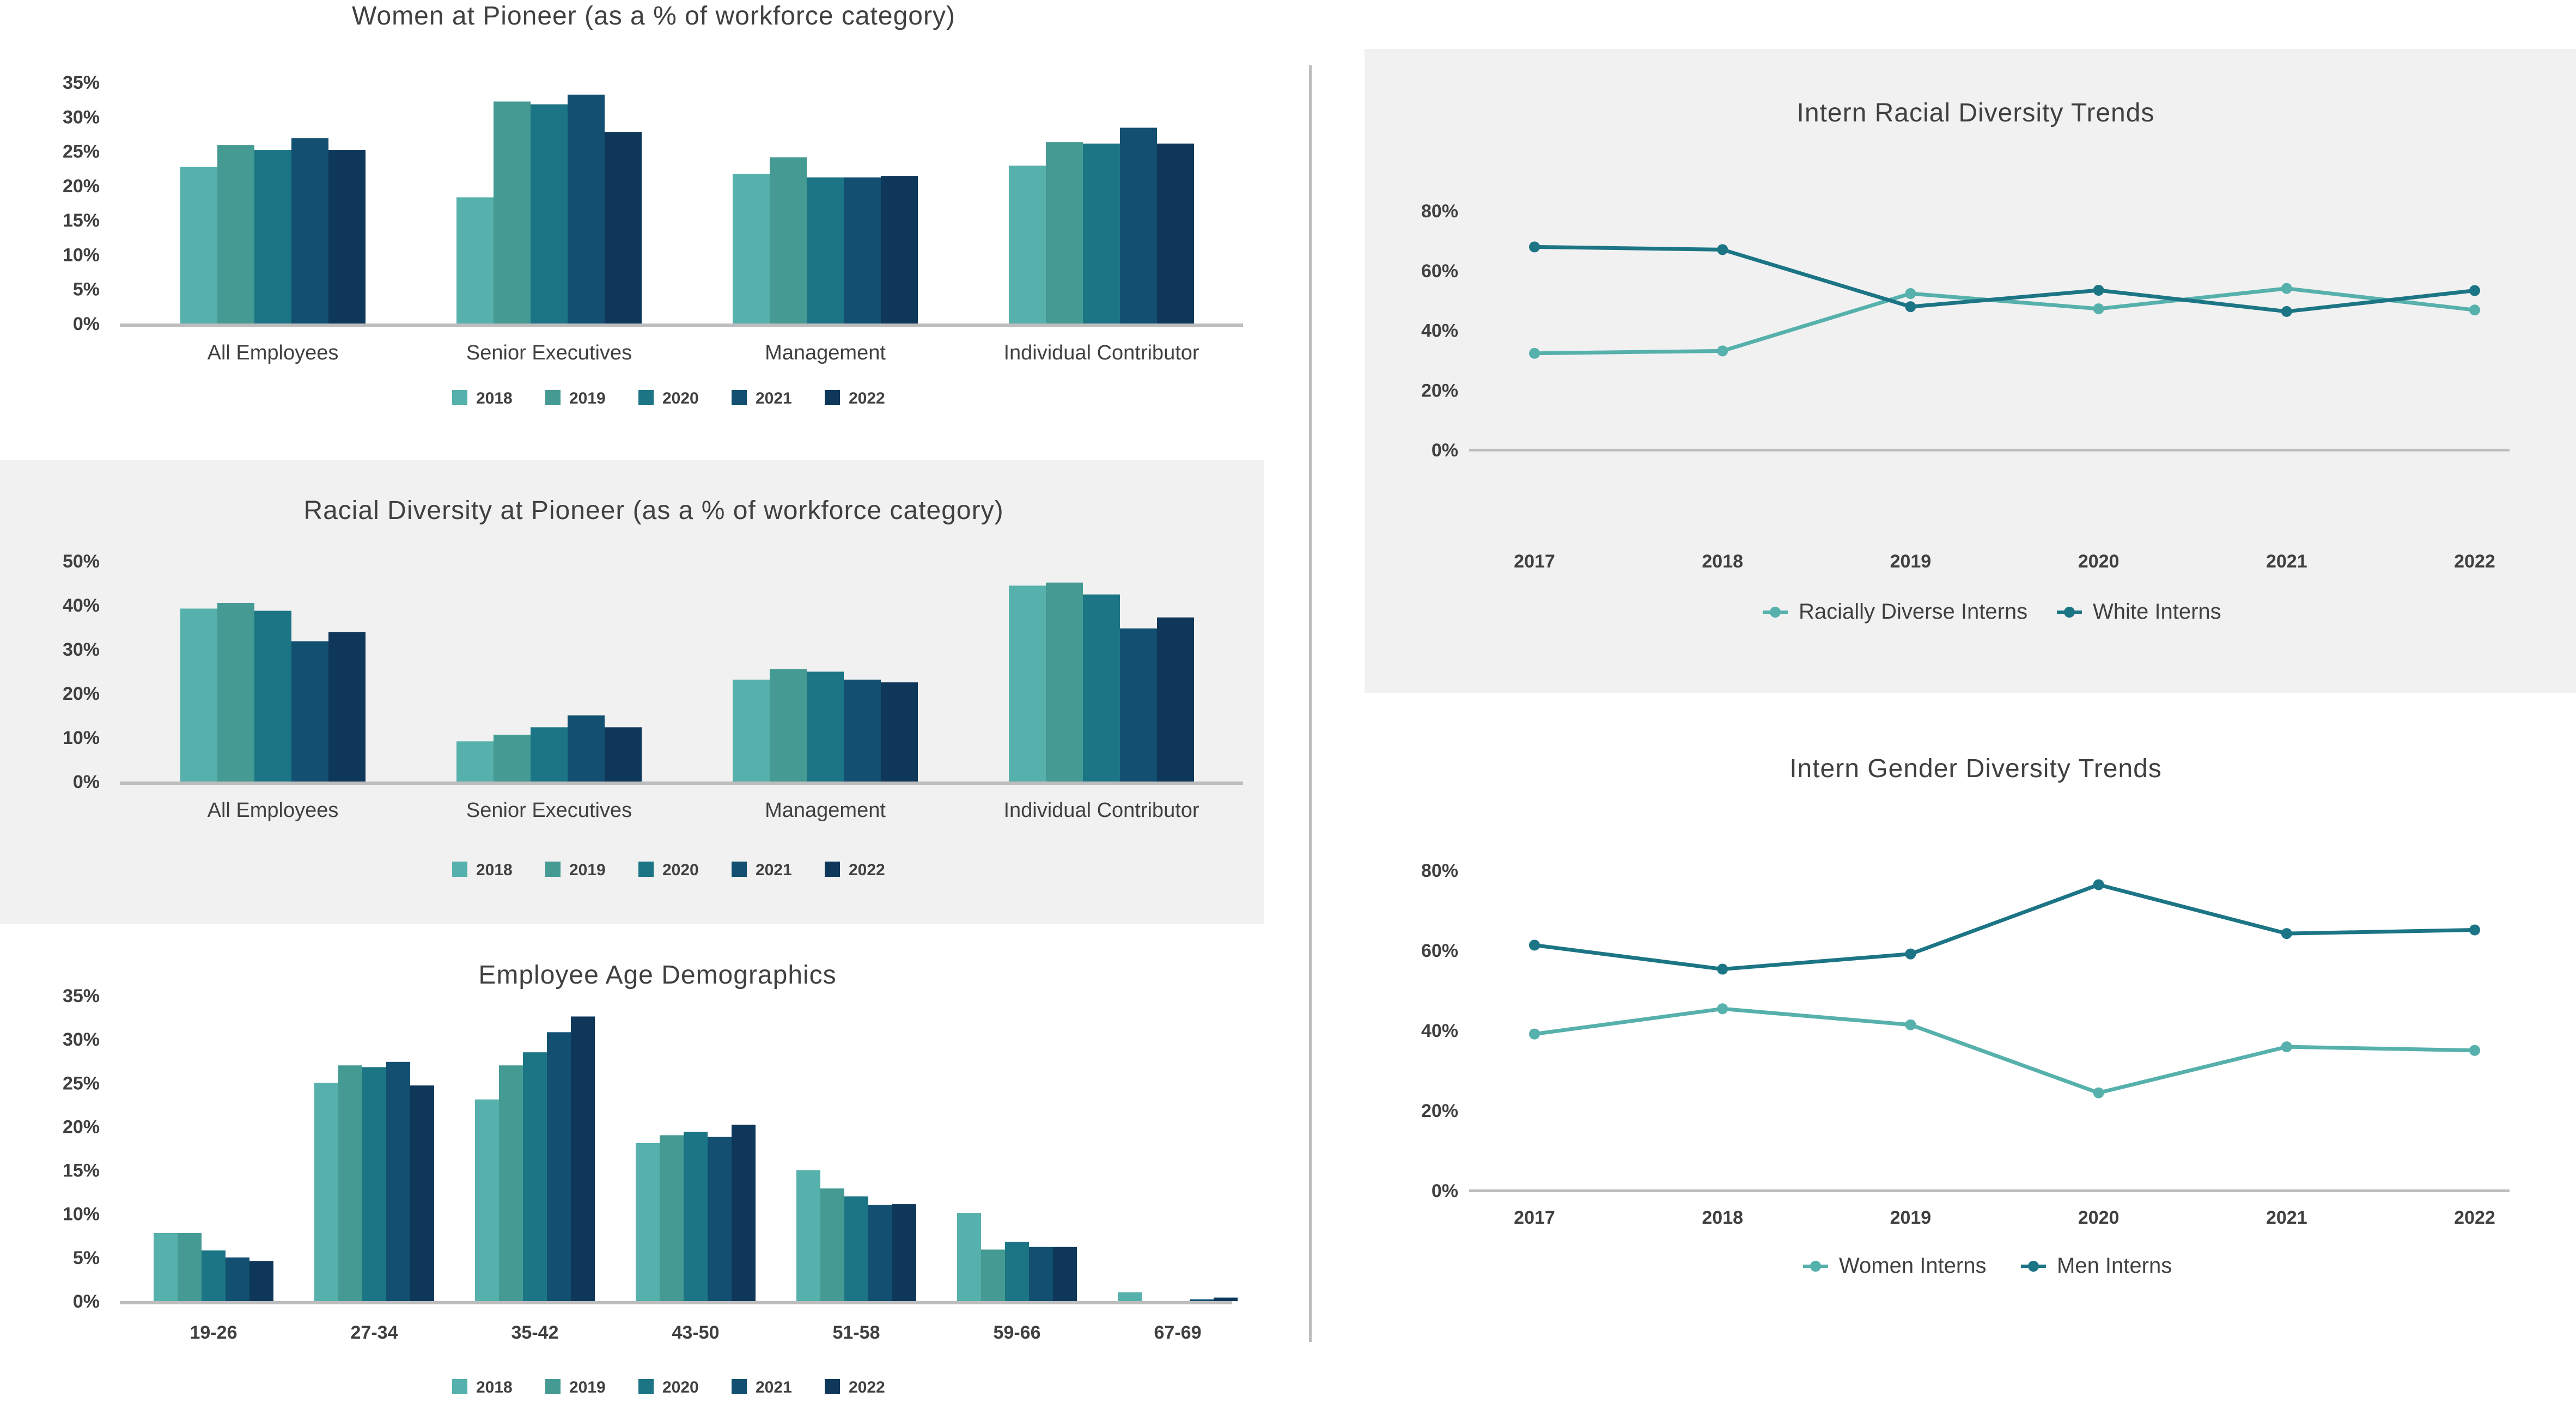  I want to click on bar-2022-management, so click(900, 249).